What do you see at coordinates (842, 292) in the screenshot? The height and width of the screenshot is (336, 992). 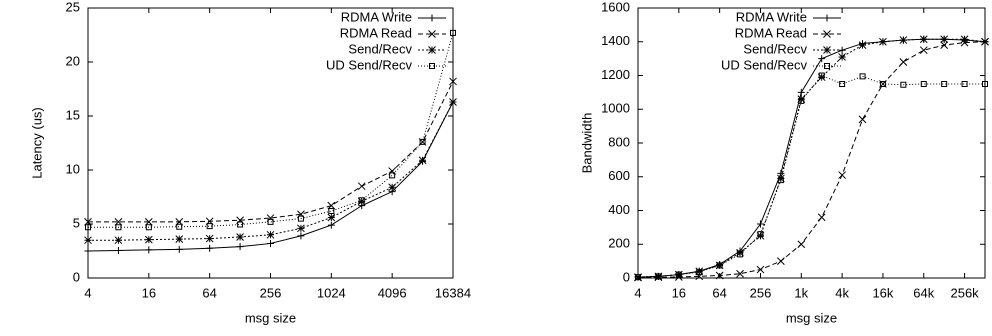 I see `x-tick-label: 4k` at bounding box center [842, 292].